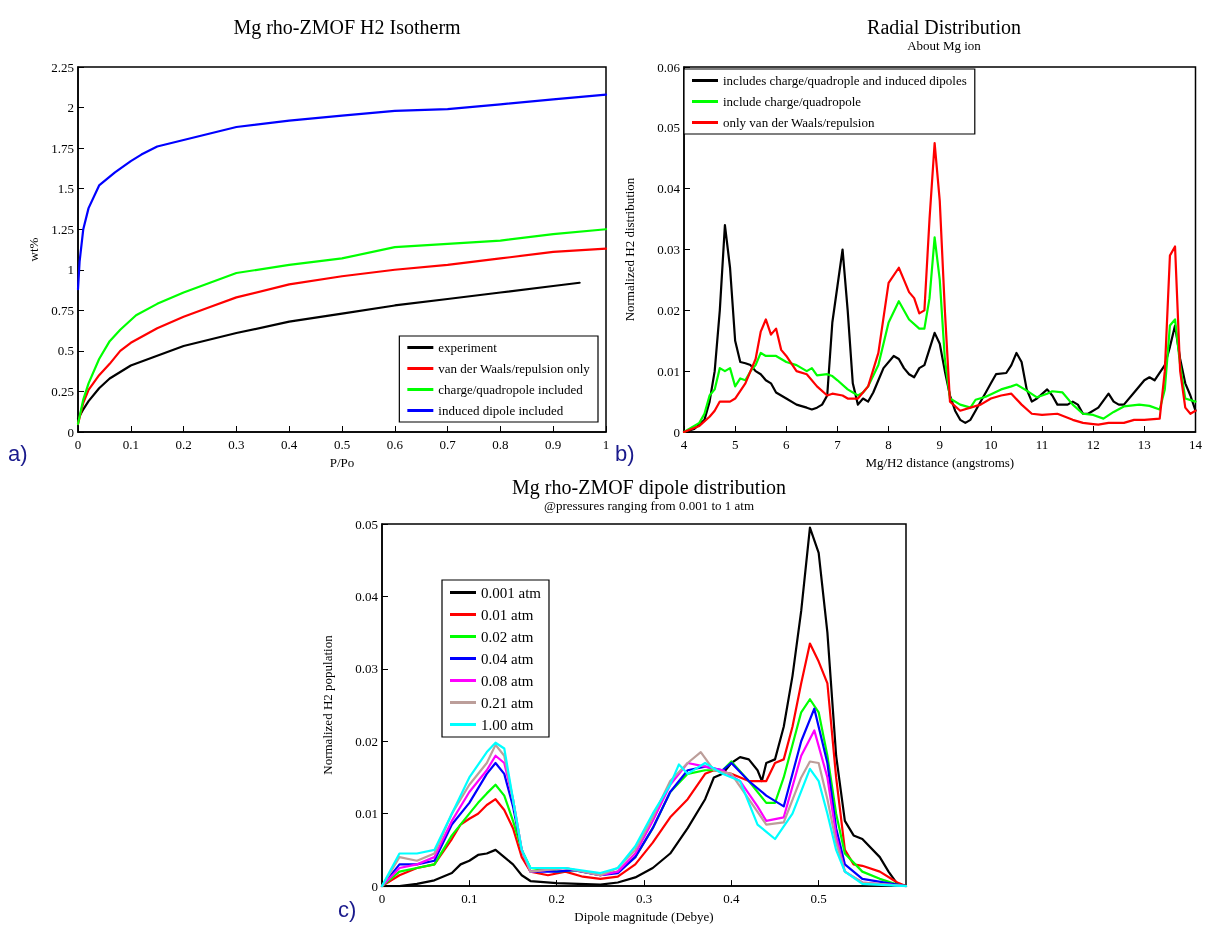  I want to click on x-tick-label: 0.7, so click(448, 444).